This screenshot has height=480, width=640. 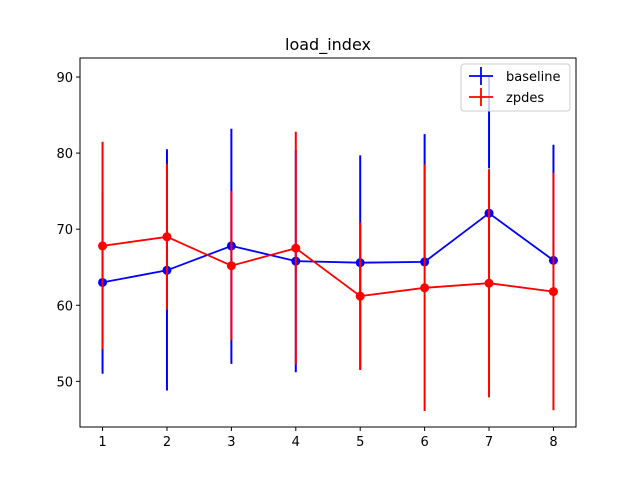 What do you see at coordinates (553, 442) in the screenshot?
I see `x-tick-label-8: 8` at bounding box center [553, 442].